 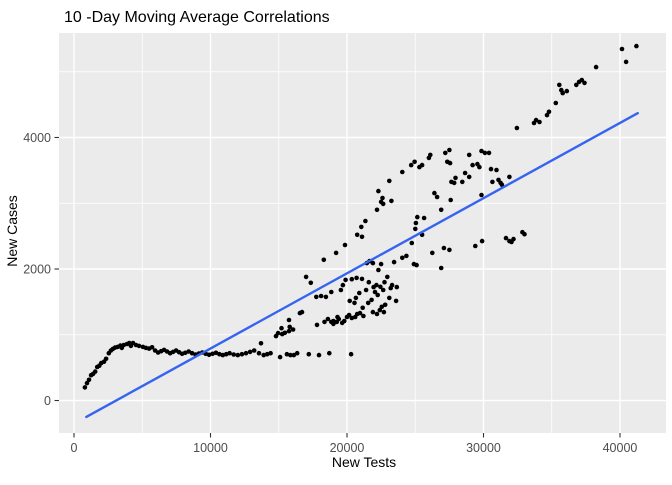 What do you see at coordinates (620, 448) in the screenshot?
I see `x-tick-label: 40000` at bounding box center [620, 448].